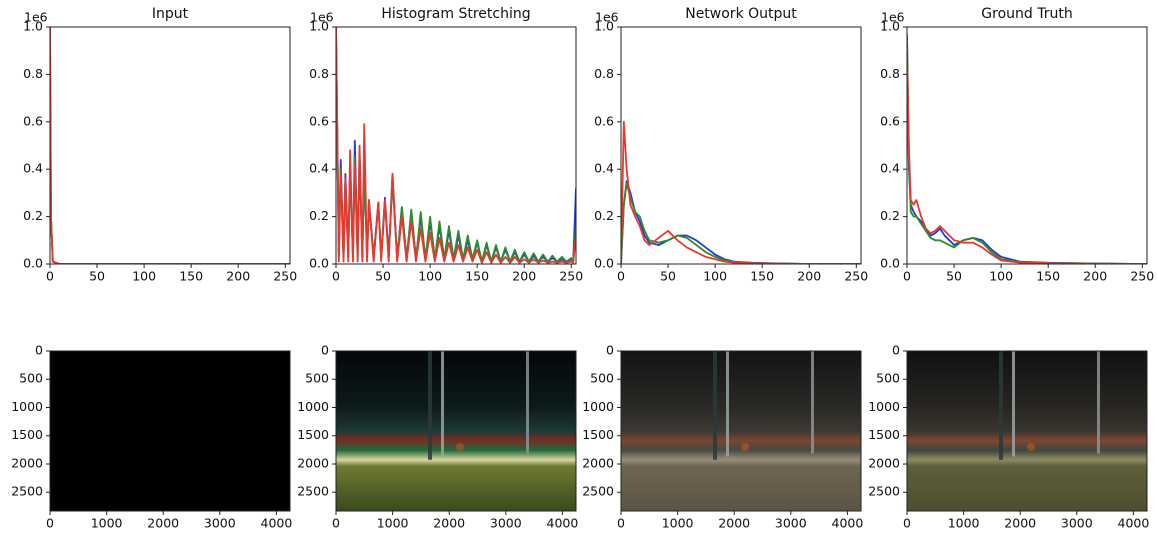  What do you see at coordinates (170, 14) in the screenshot?
I see `chart-title: Input` at bounding box center [170, 14].